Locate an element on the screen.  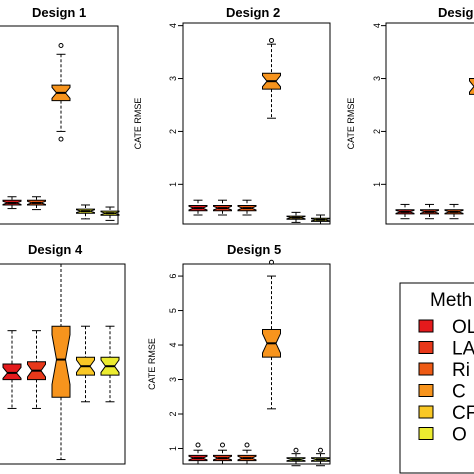
legend-item: OL is located at coordinates (446, 327).